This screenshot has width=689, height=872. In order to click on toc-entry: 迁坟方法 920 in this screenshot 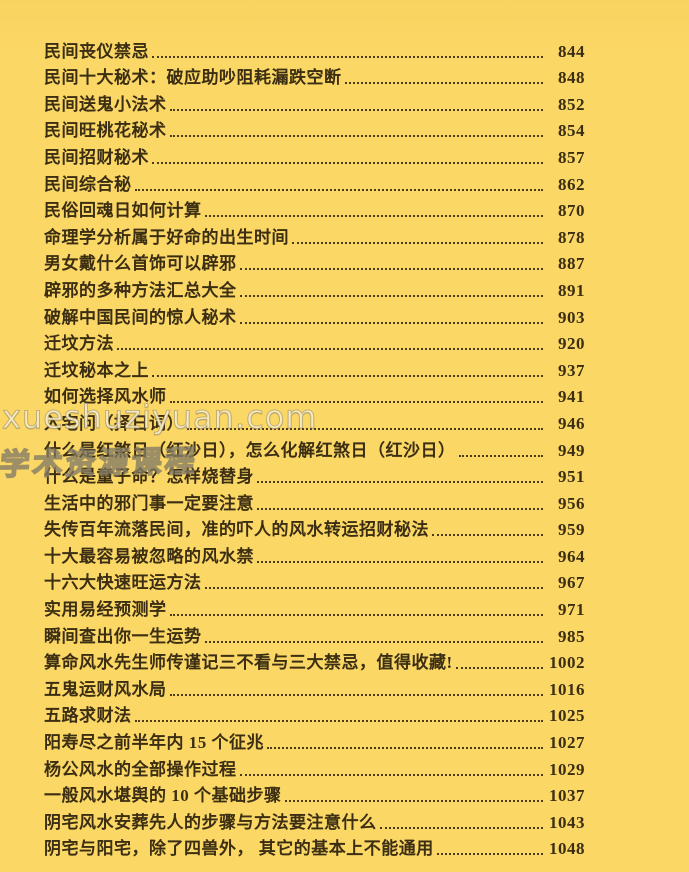, I will do `click(314, 342)`.